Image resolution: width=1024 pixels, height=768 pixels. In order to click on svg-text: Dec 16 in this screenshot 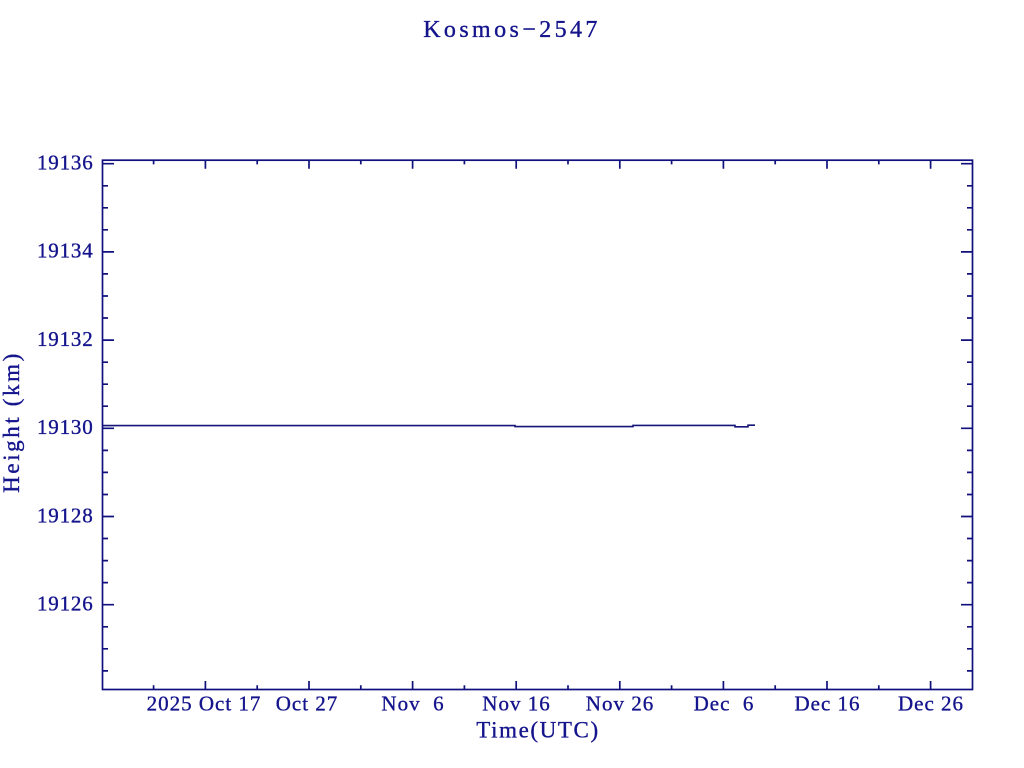, I will do `click(827, 704)`.